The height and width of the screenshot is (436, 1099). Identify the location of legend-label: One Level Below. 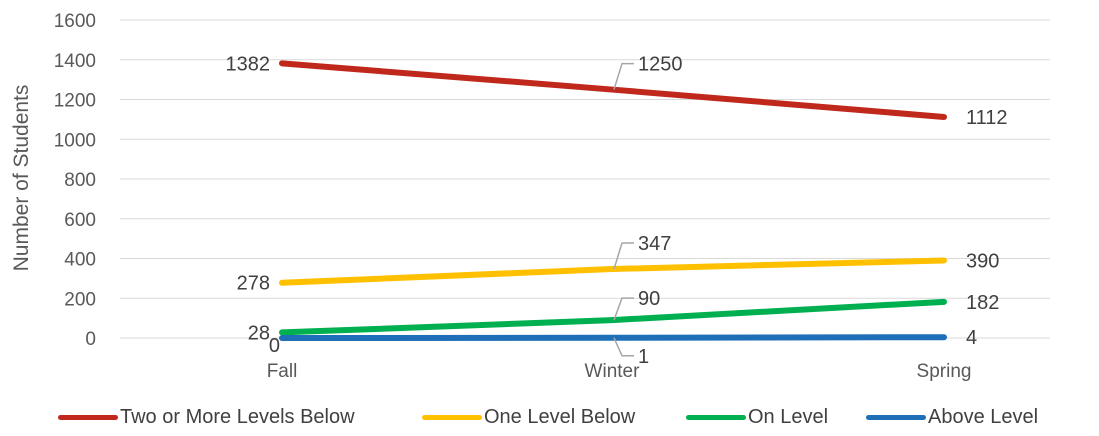
(560, 417).